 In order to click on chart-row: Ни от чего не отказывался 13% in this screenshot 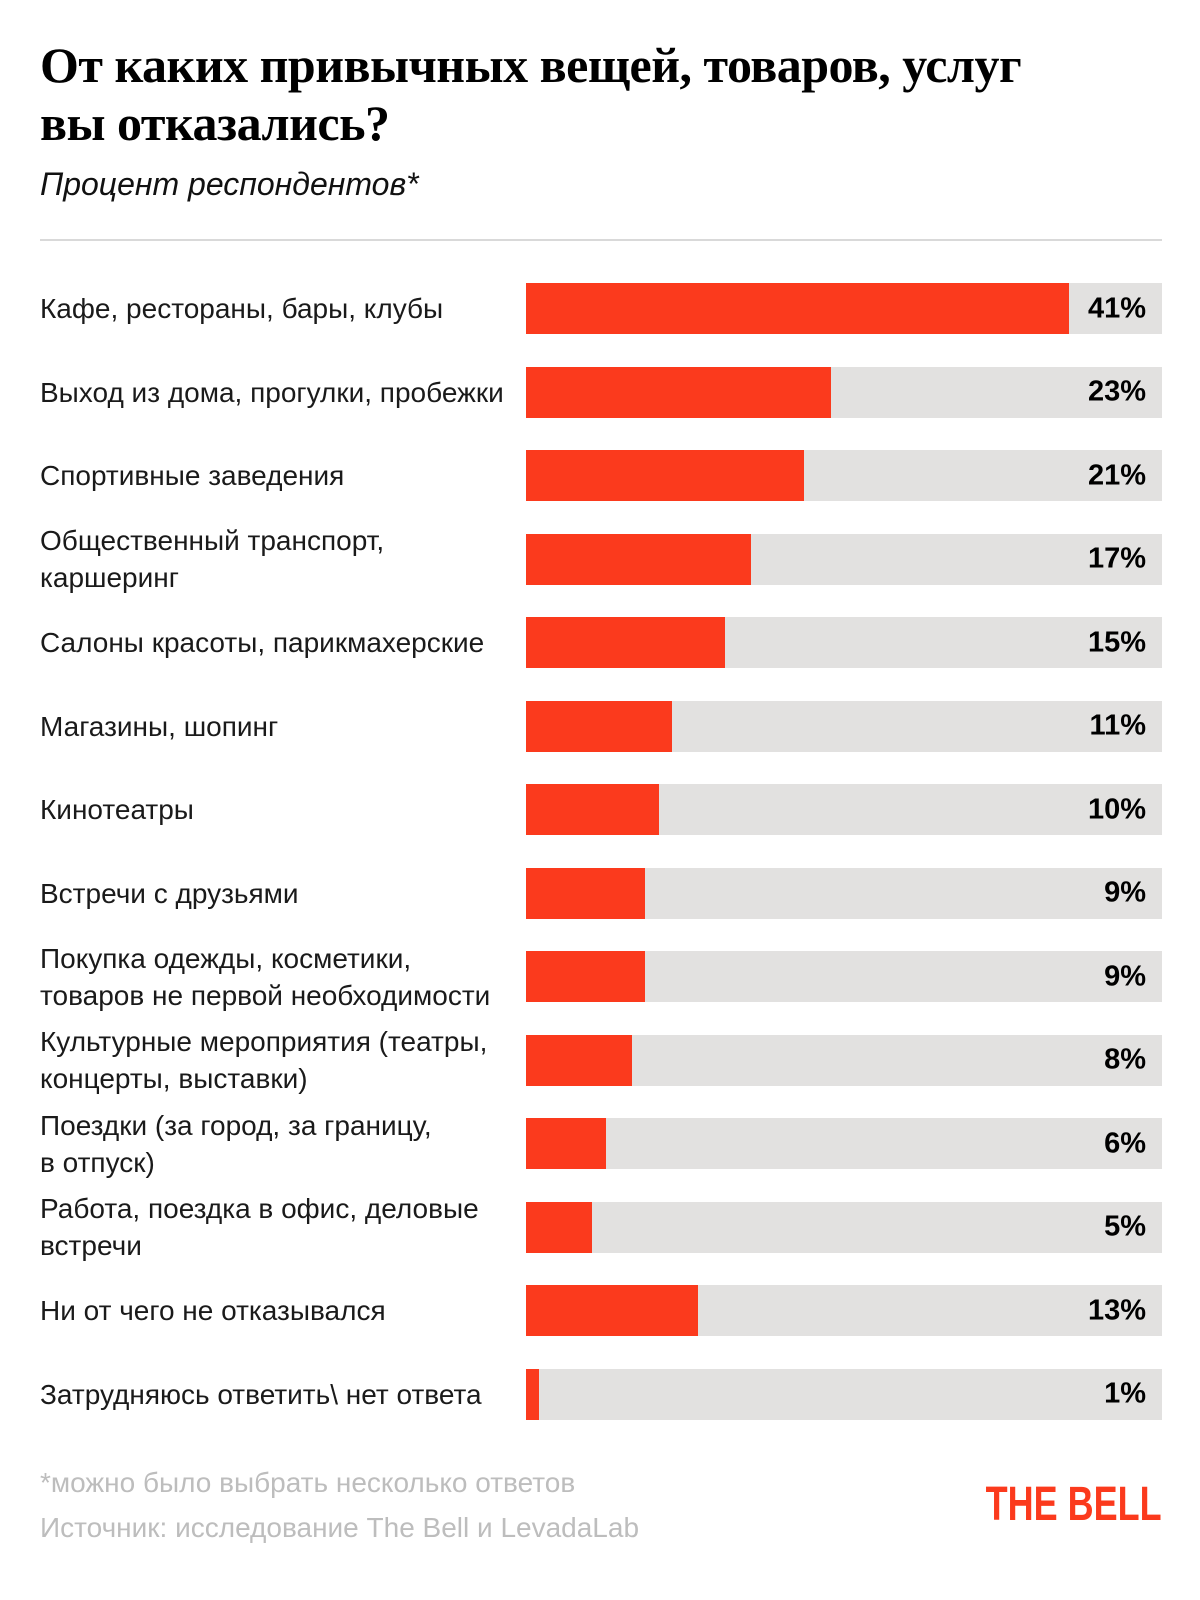, I will do `click(601, 1310)`.